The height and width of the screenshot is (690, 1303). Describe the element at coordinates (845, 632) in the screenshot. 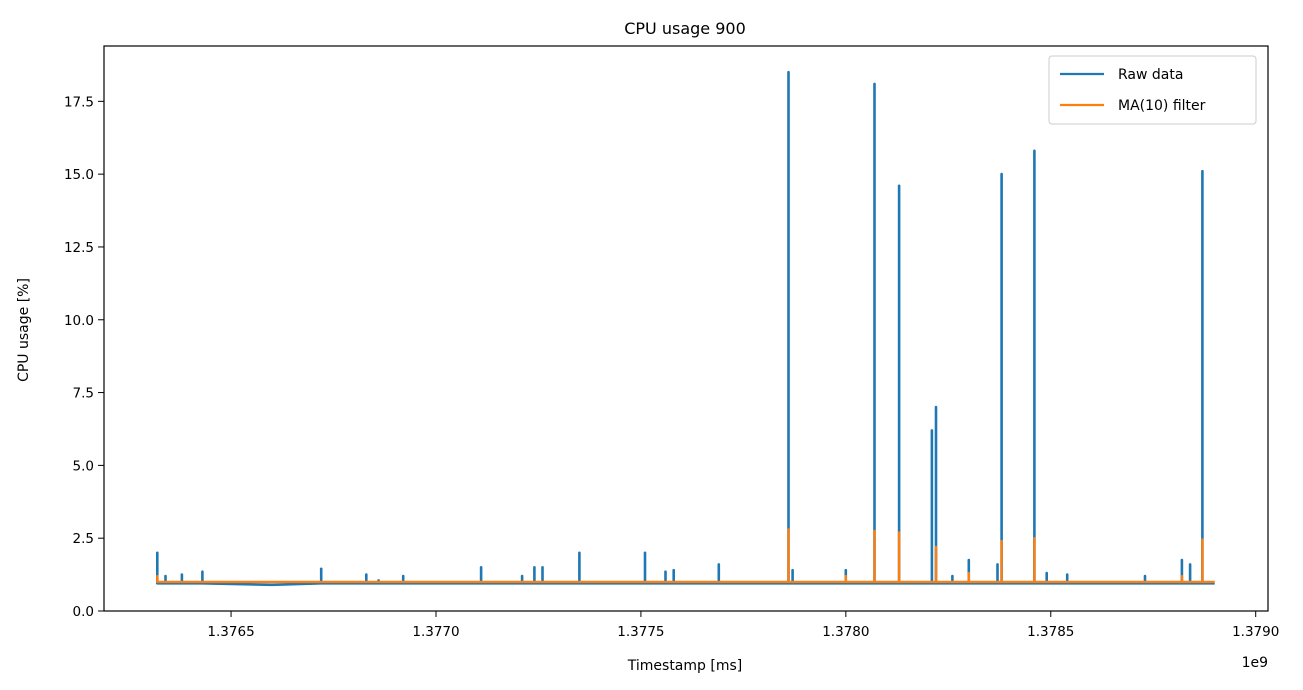

I see `x-tick-label: 1.3780` at that location.